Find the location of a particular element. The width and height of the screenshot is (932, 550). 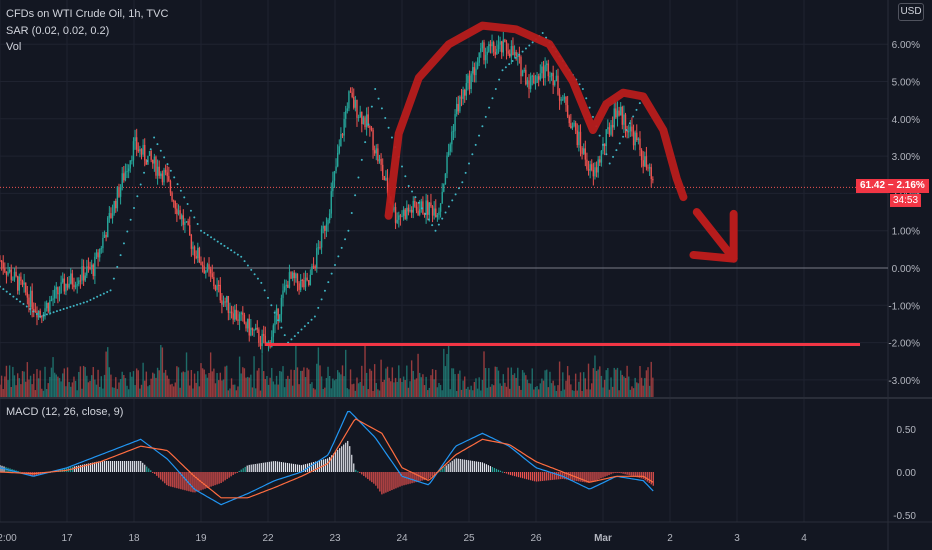

price-tick-label: 6.00% is located at coordinates (906, 45).